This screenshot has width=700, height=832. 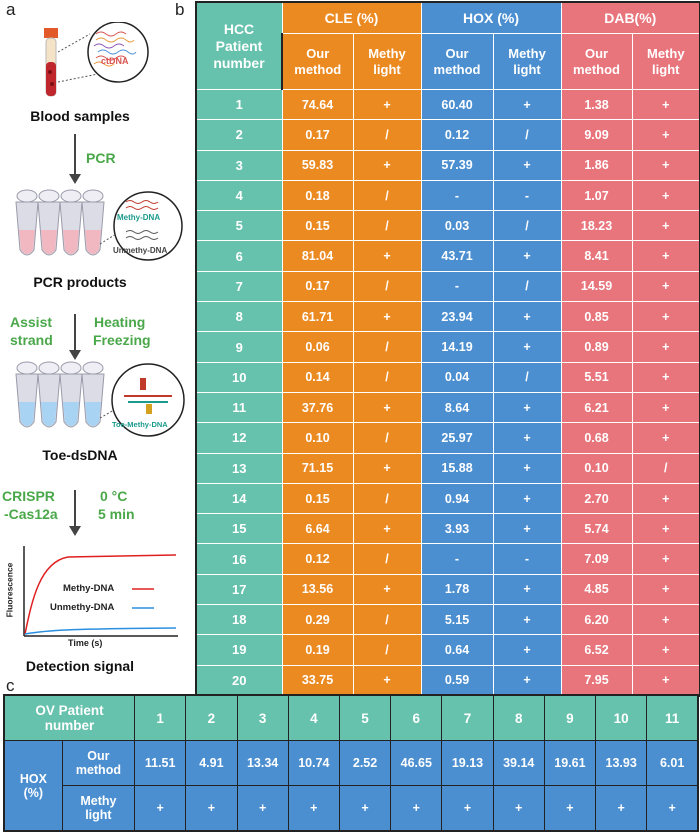 What do you see at coordinates (457, 317) in the screenshot?
I see `hox-our-method-cell: 23.94` at bounding box center [457, 317].